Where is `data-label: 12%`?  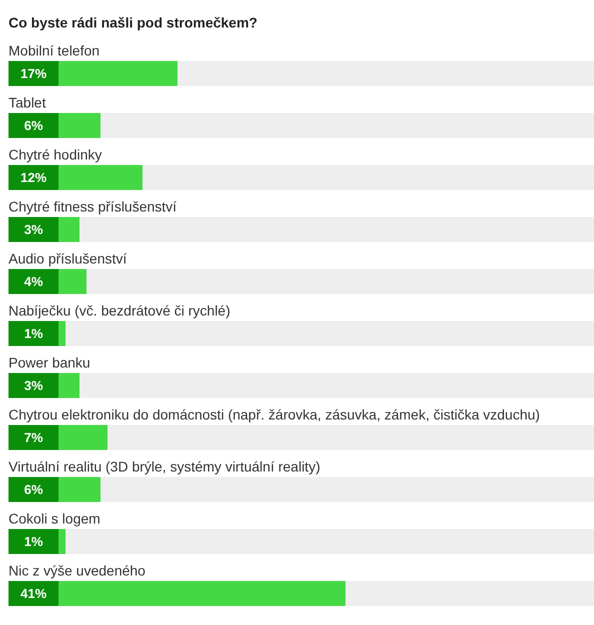 data-label: 12% is located at coordinates (33, 177).